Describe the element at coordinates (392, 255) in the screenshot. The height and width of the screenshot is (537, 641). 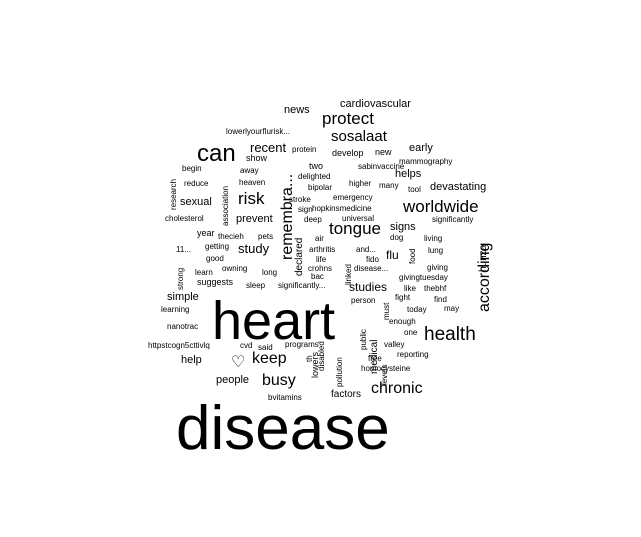
I see `word-cloud-word: flu` at that location.